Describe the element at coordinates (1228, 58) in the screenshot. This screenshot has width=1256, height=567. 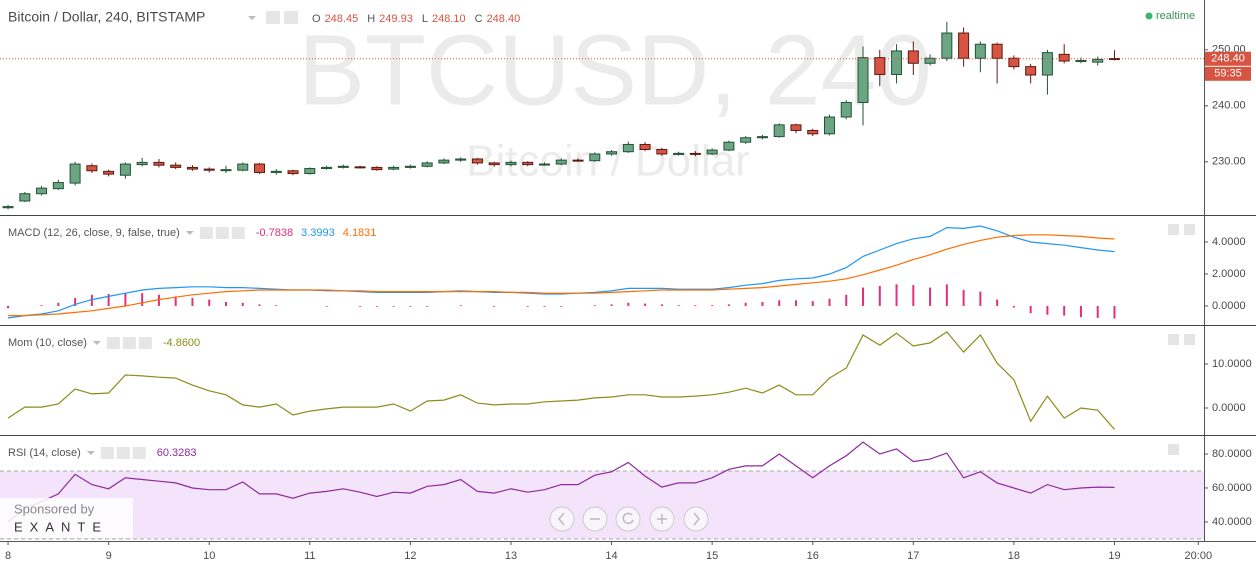
I see `last-price-tag` at that location.